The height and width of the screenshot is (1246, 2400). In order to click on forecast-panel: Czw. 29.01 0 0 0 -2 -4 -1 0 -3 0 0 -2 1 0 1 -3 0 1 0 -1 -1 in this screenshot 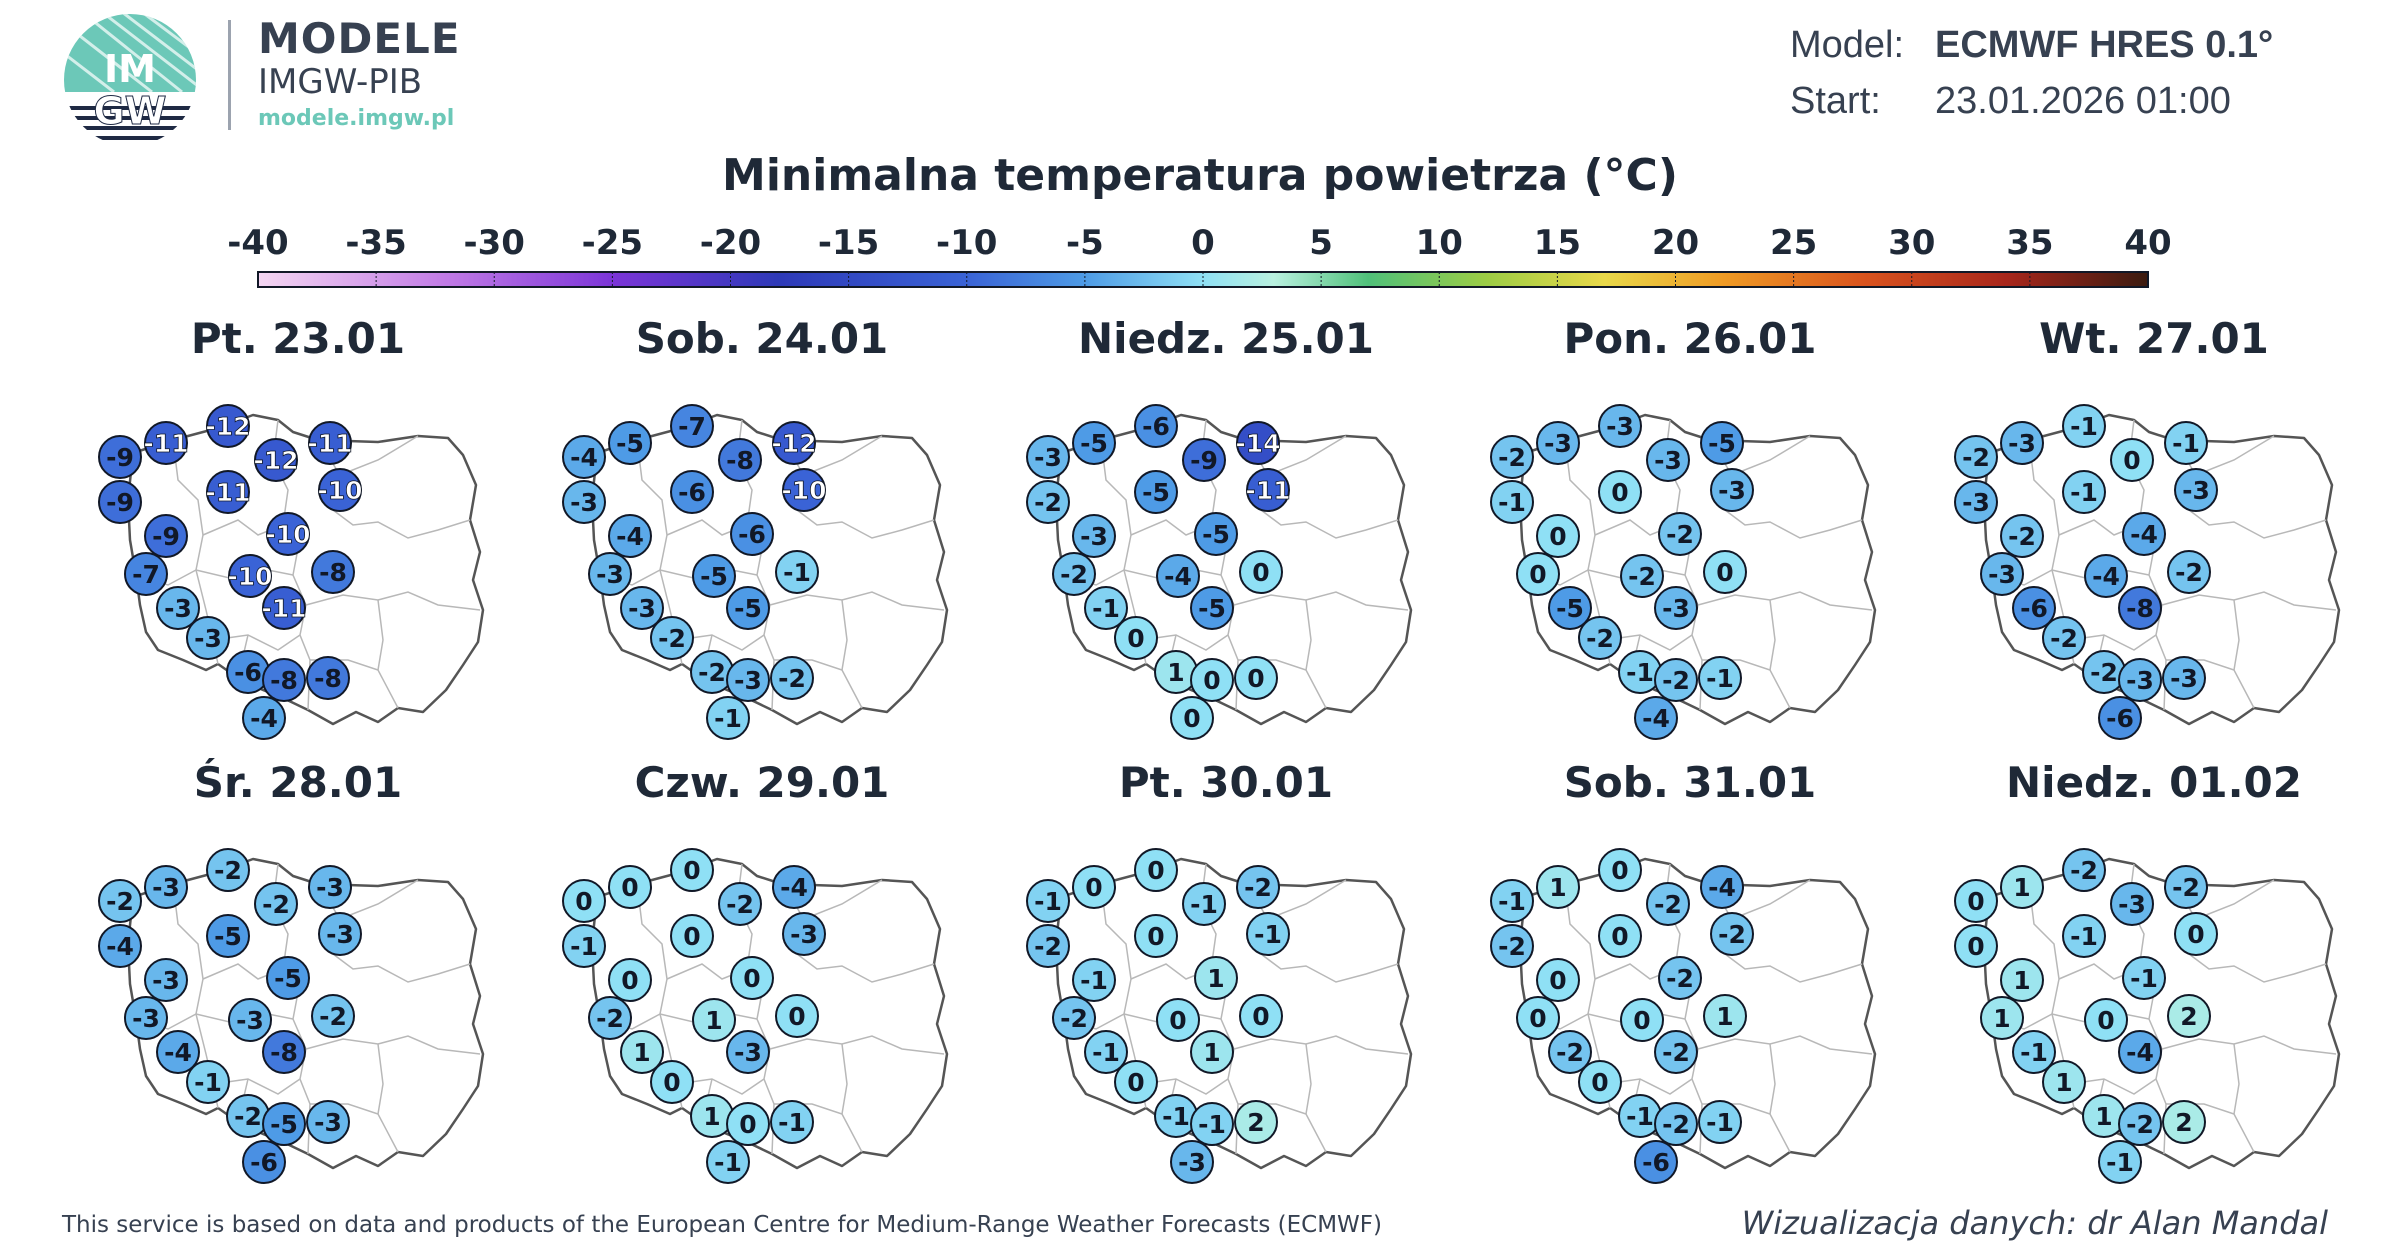, I will do `click(762, 978)`.